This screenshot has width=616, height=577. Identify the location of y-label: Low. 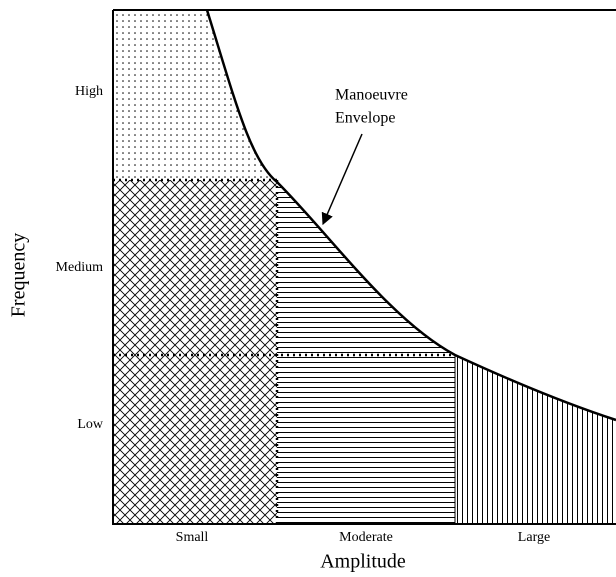
(90, 424).